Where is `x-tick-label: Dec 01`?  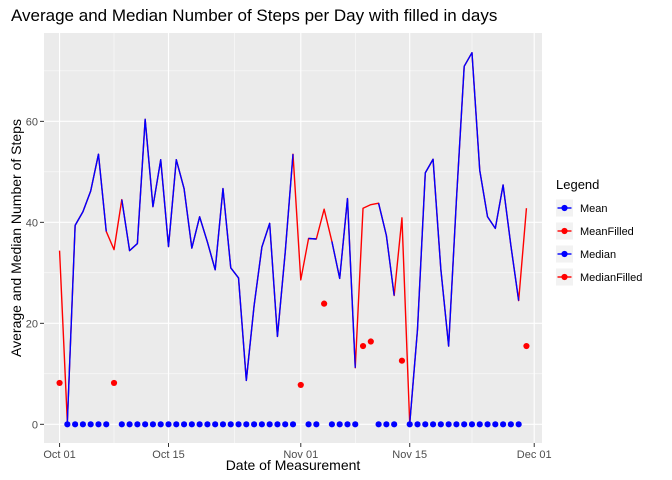
x-tick-label: Dec 01 is located at coordinates (534, 455).